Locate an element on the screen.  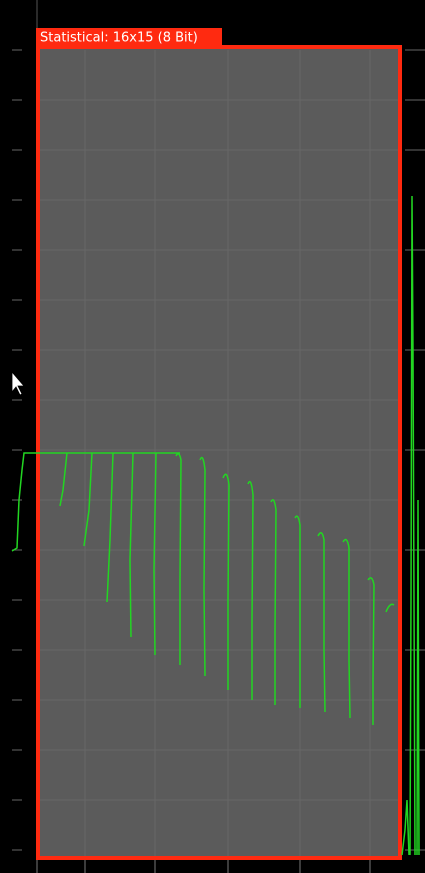
bottom-ticks is located at coordinates (203, 866).